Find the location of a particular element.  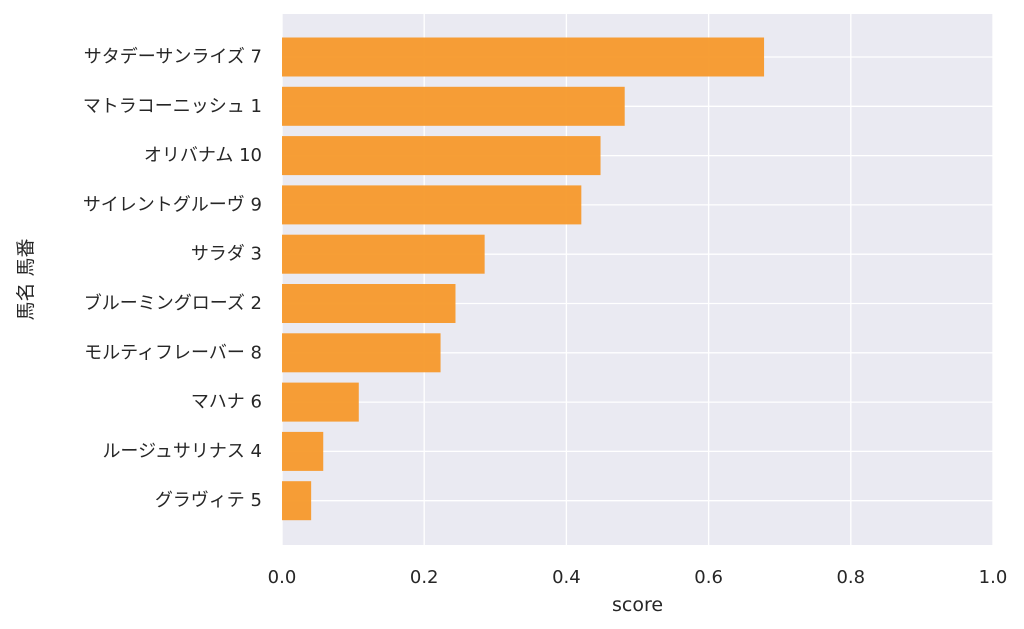

y-tick-label: サラダ 3 is located at coordinates (226, 254).